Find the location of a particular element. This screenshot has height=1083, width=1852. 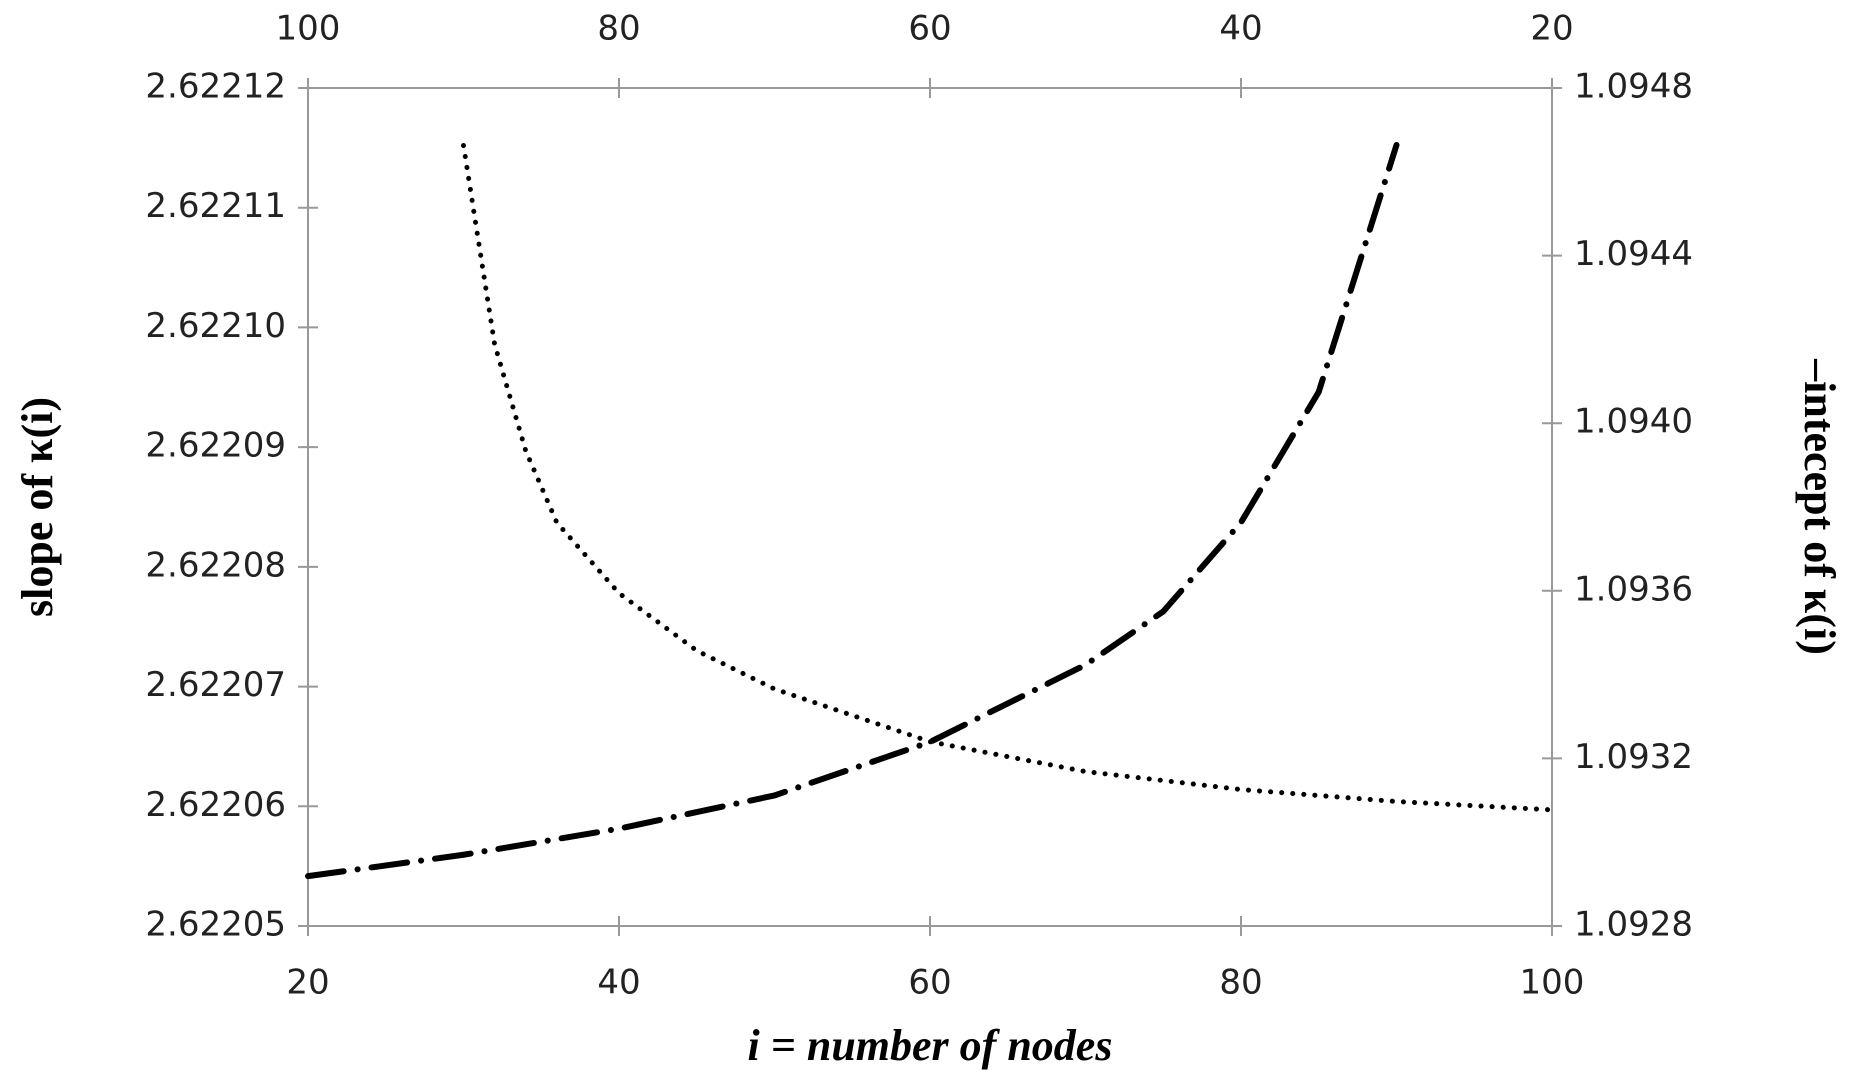

x-tick-label: 80 is located at coordinates (1240, 983).